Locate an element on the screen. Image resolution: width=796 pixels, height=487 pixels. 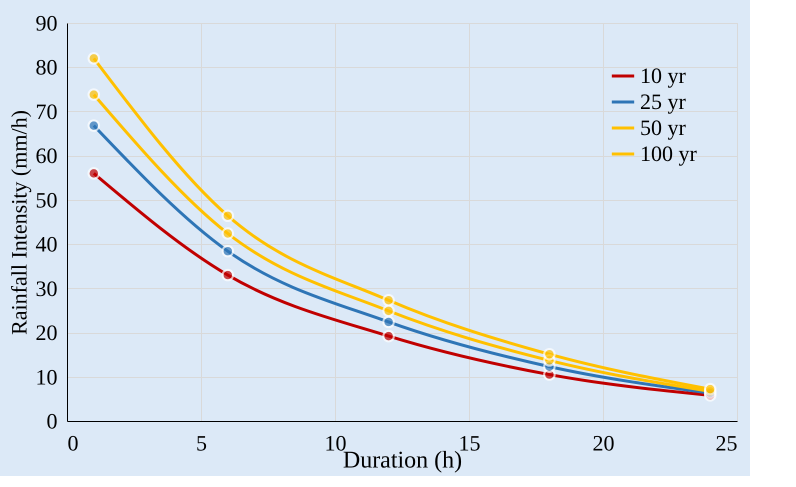
y-tick-label: 40 is located at coordinates (47, 244).